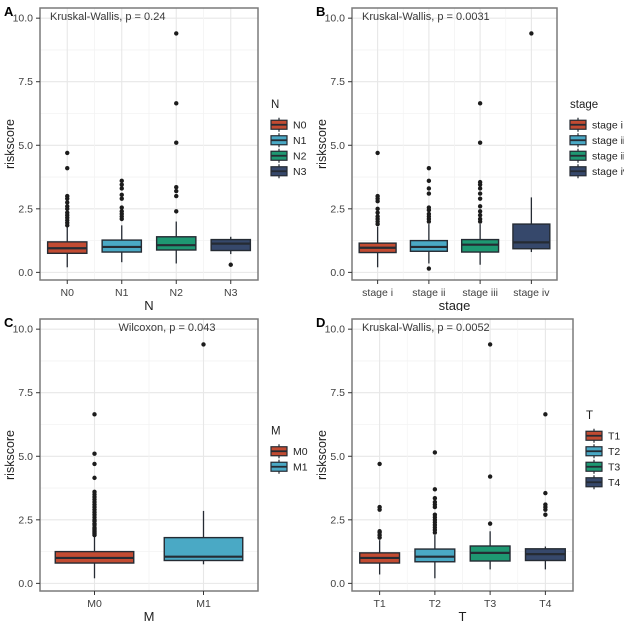 The height and width of the screenshot is (623, 624). Describe the element at coordinates (337, 393) in the screenshot. I see `y-tick-label: 7.5` at that location.